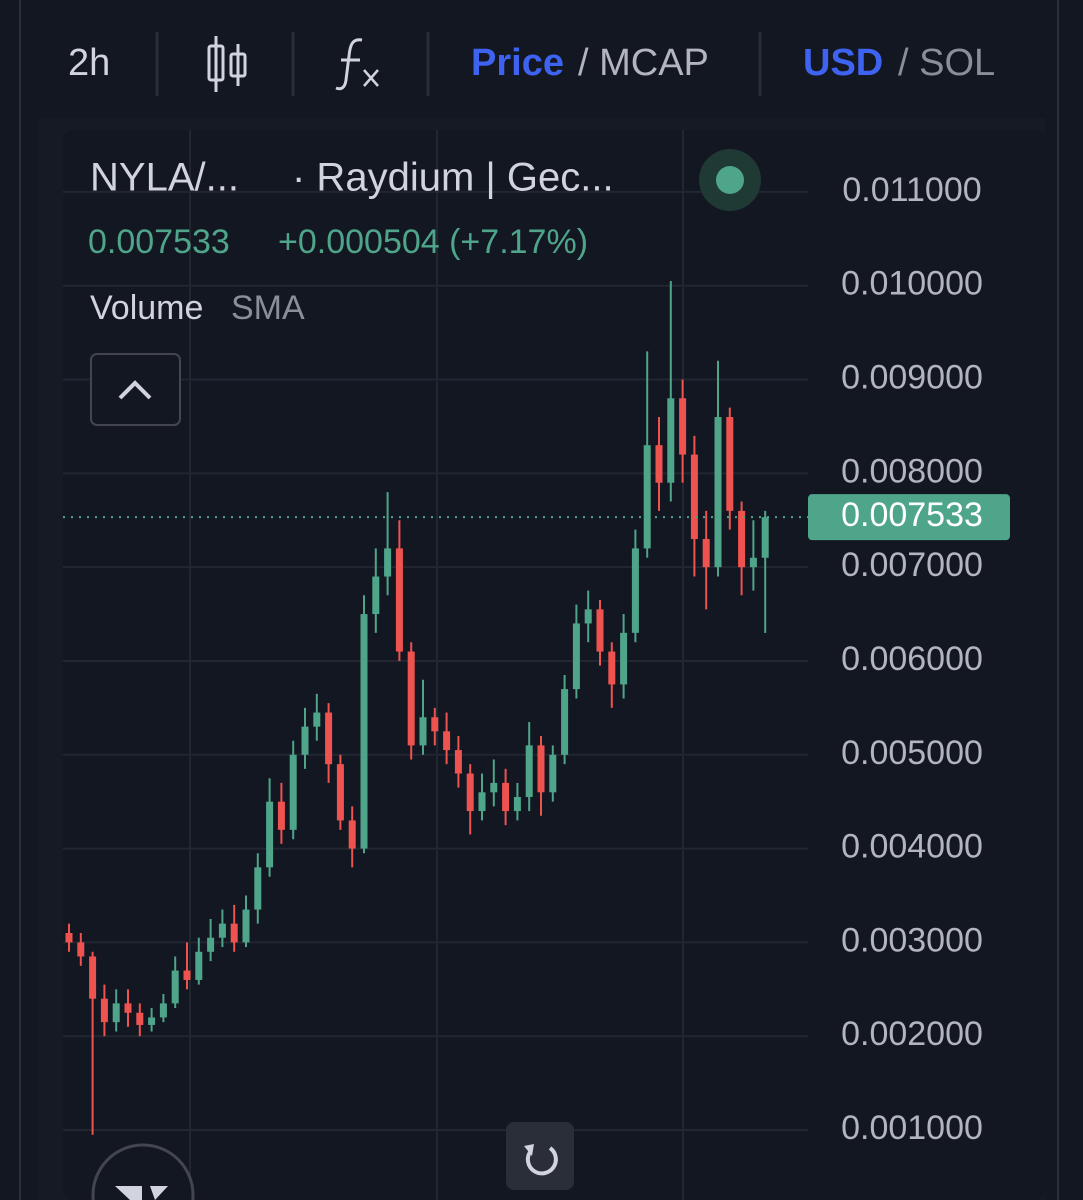 The height and width of the screenshot is (1200, 1083). I want to click on mcap-toggle: / MCAP, so click(643, 63).